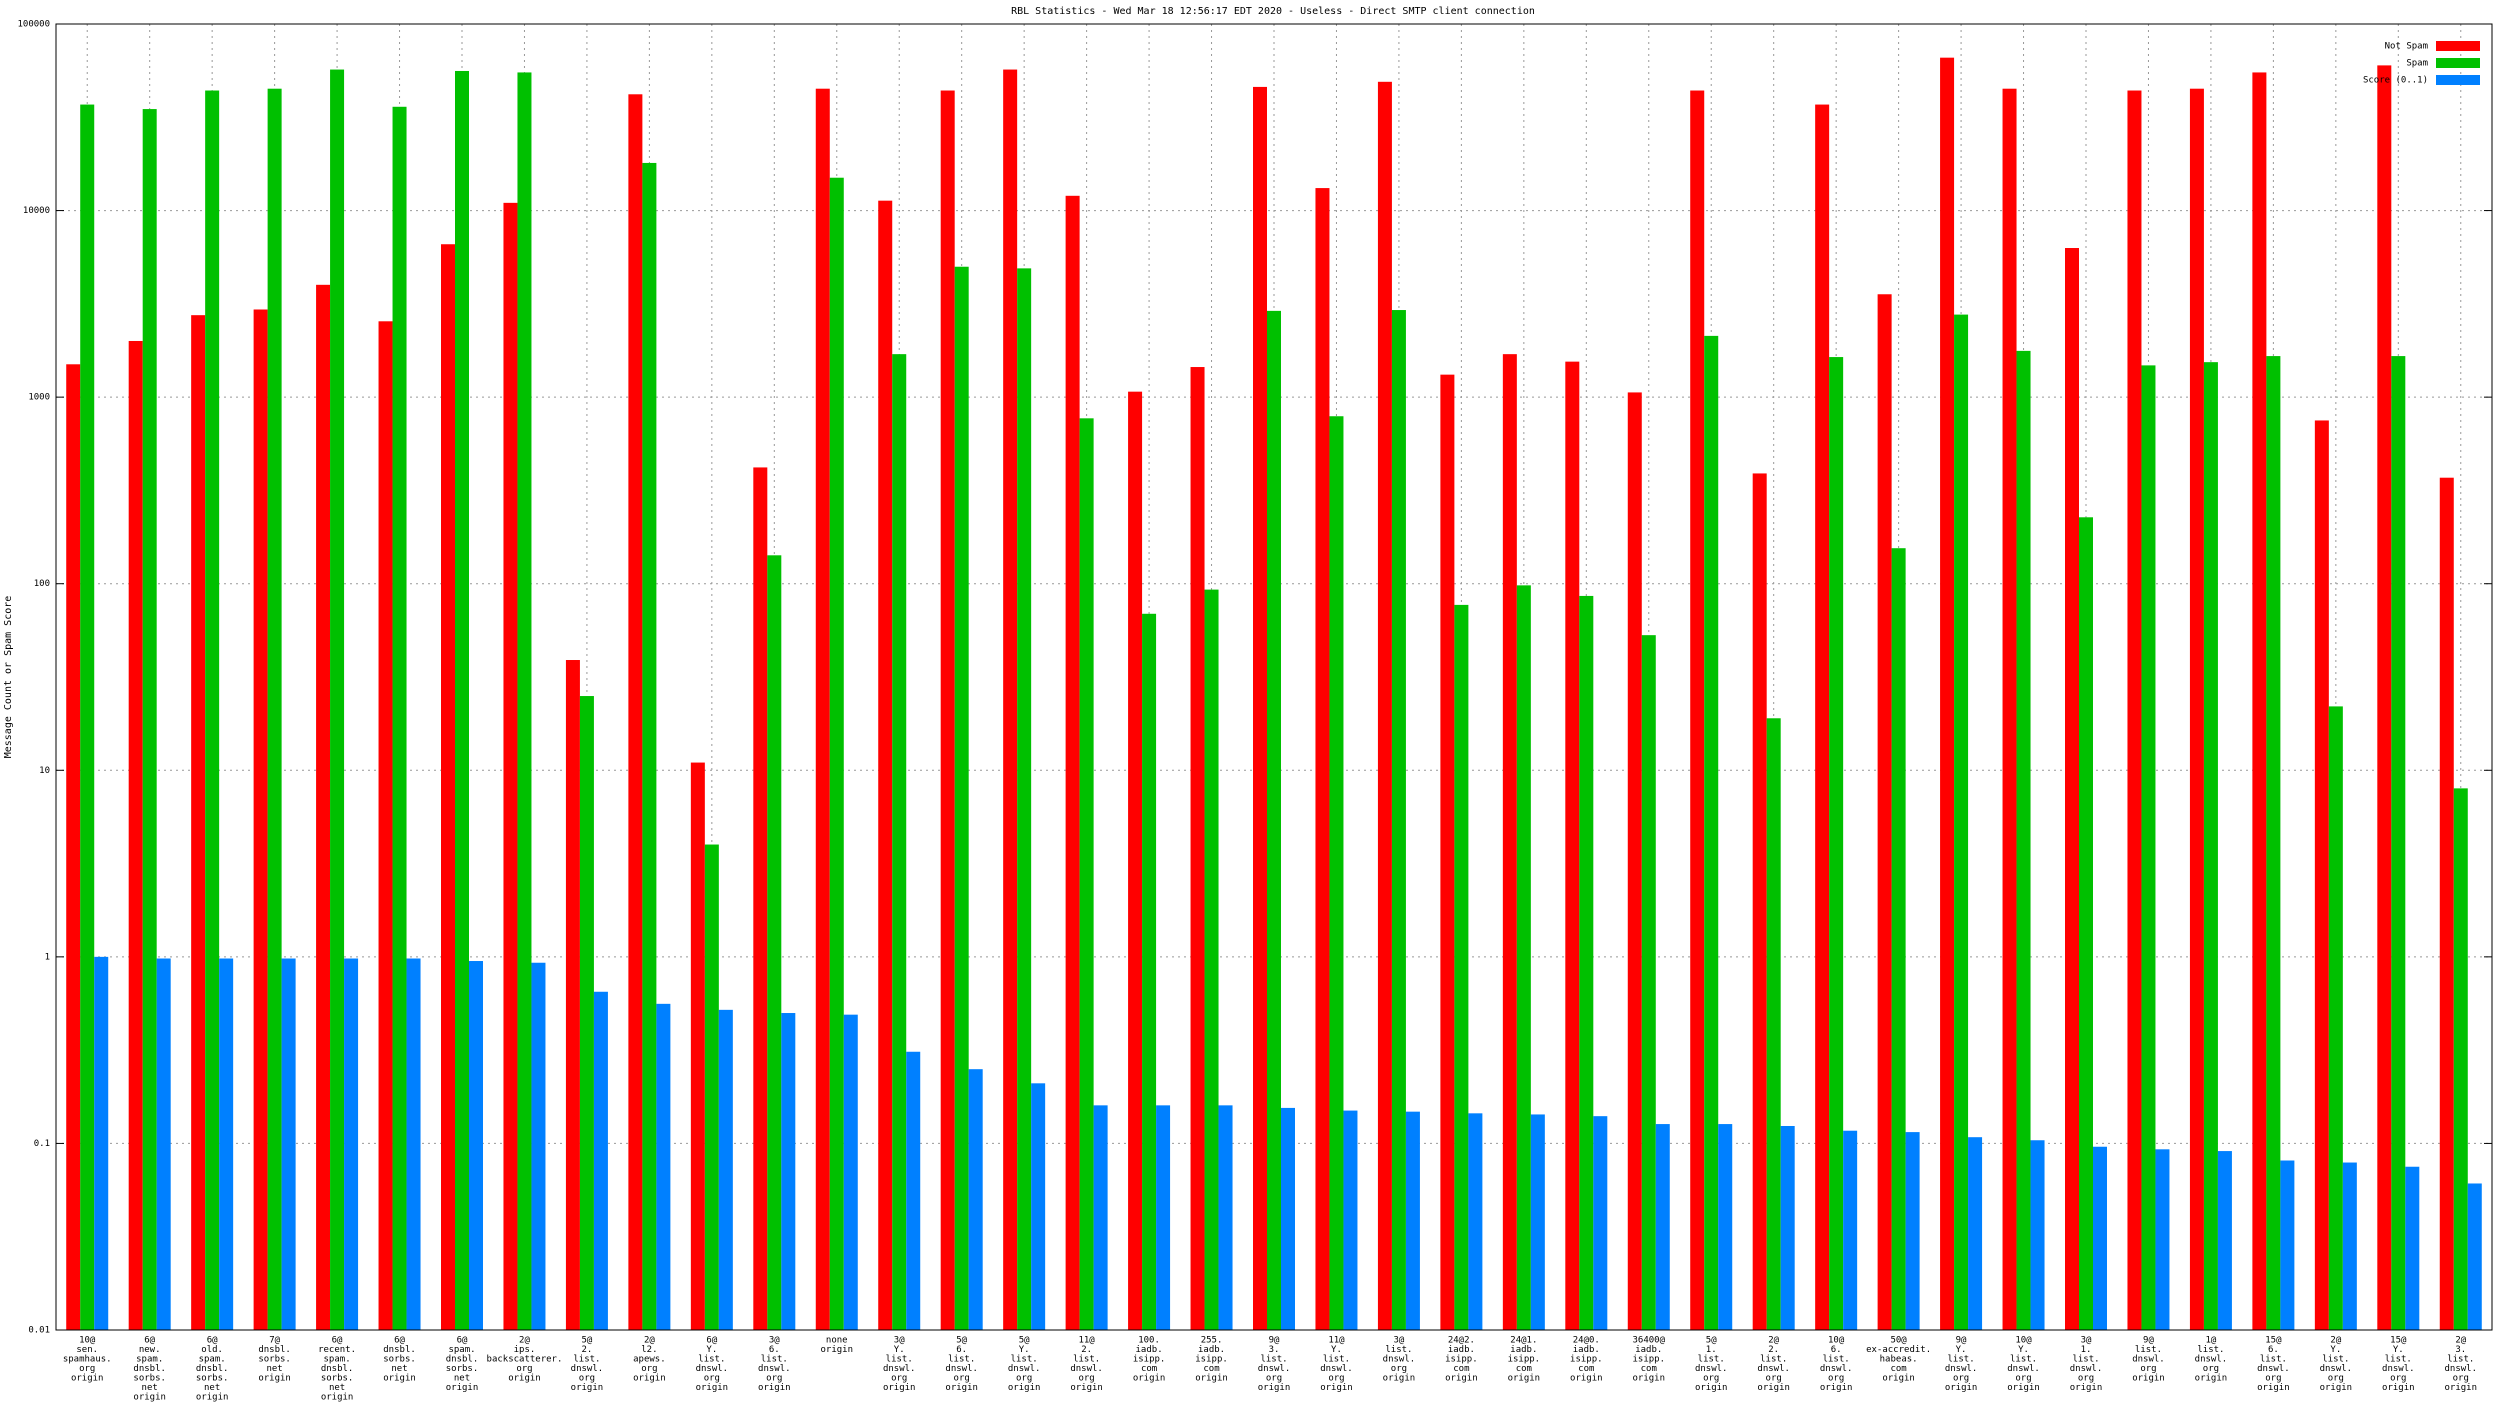 The height and width of the screenshot is (1404, 2496). What do you see at coordinates (337, 1350) in the screenshot?
I see `x-tick-label: recent.` at bounding box center [337, 1350].